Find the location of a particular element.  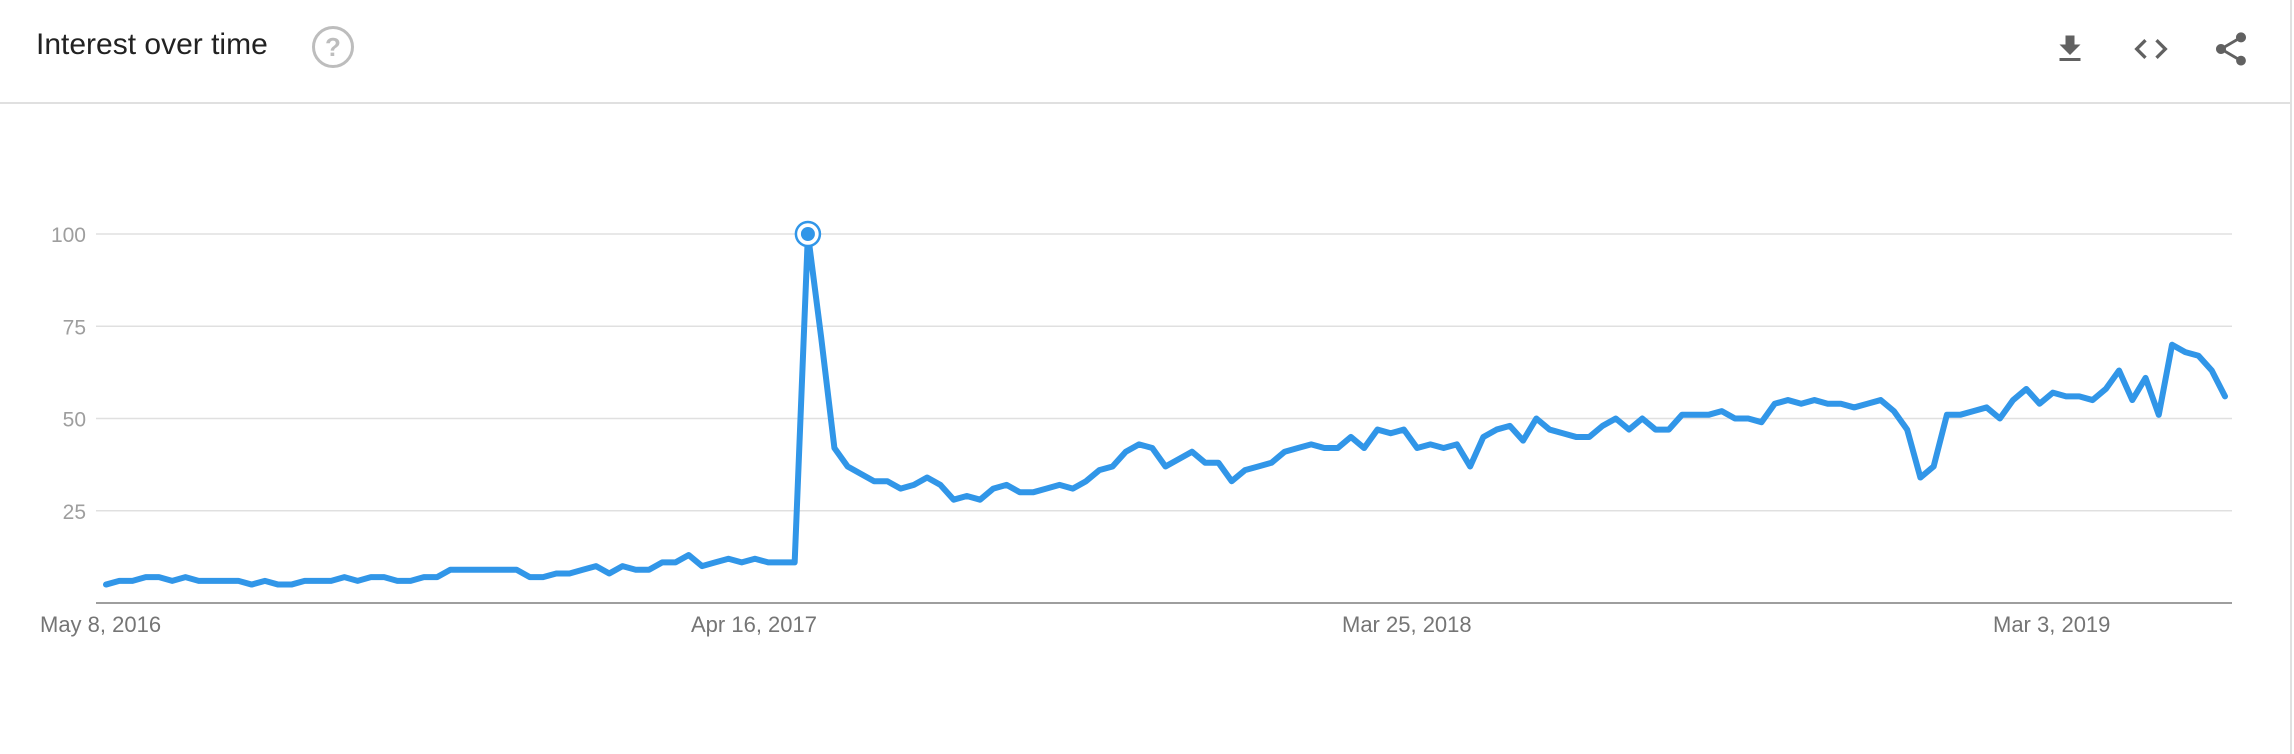

help-icon: ? is located at coordinates (333, 47).